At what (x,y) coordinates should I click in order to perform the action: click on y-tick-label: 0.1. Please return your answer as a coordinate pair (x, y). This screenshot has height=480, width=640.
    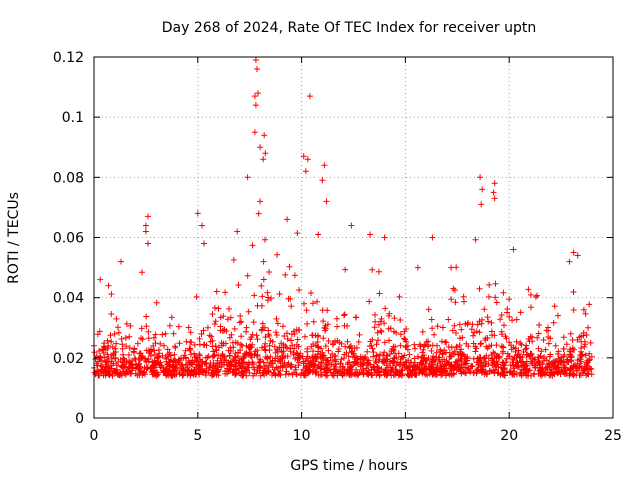
    Looking at the image, I should click on (73, 118).